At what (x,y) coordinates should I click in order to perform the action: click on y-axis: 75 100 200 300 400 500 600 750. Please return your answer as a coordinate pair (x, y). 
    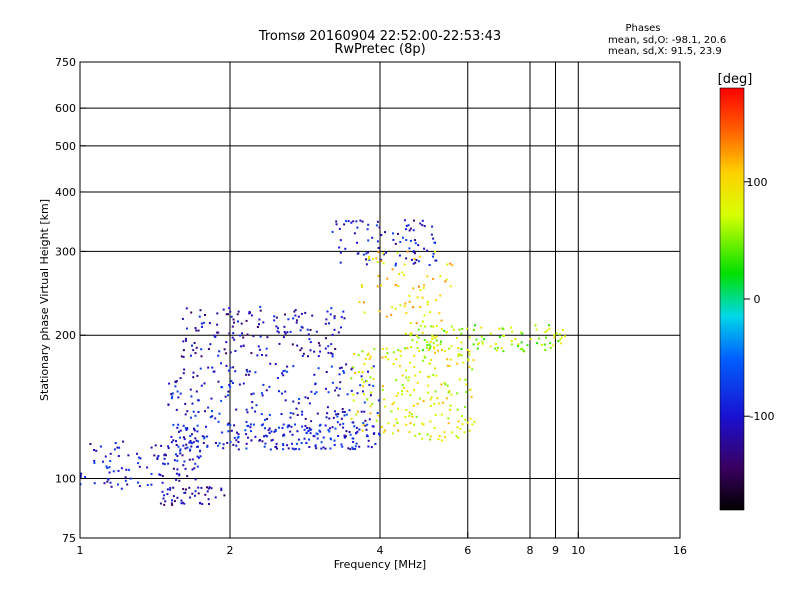
    Looking at the image, I should click on (70, 300).